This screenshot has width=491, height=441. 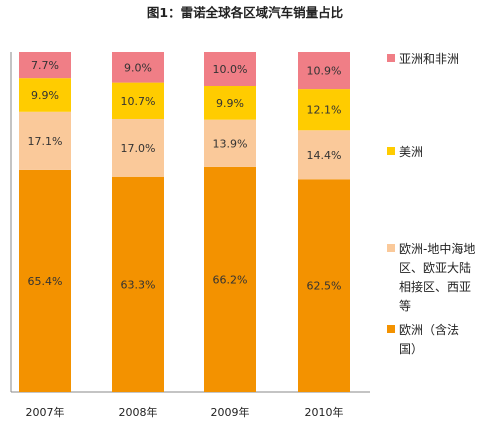 I want to click on x-tick-labels-group: 2007年 2008年 2009年 2010年, so click(x=185, y=412).